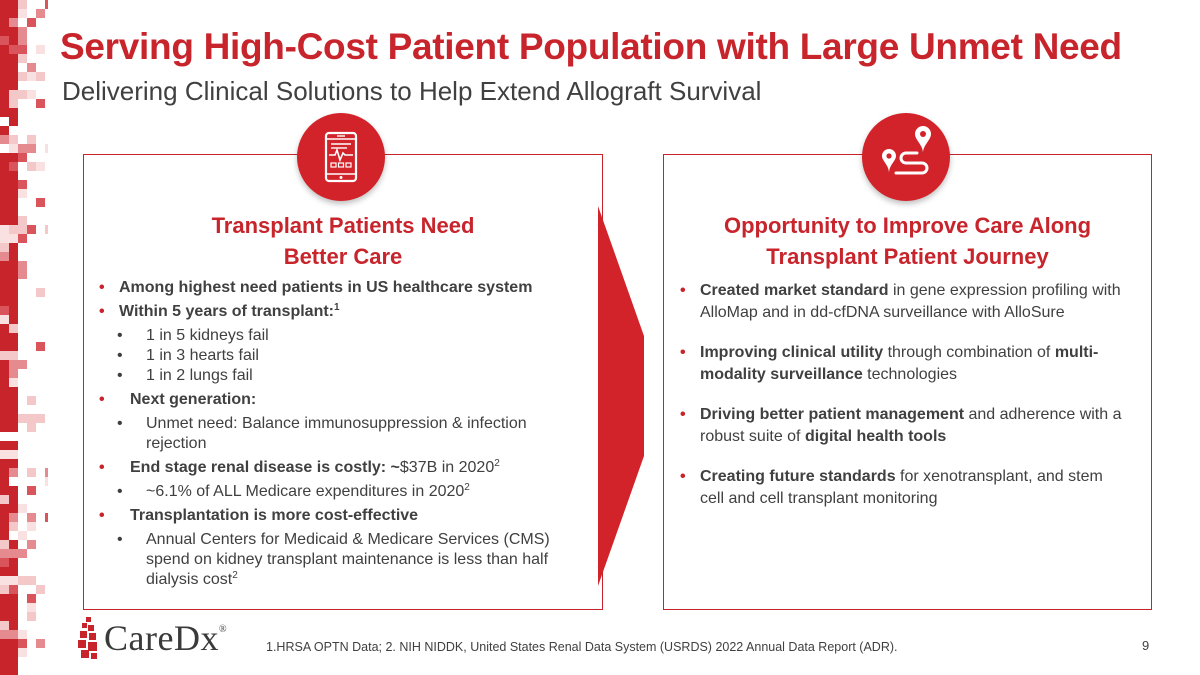 The height and width of the screenshot is (675, 1200). Describe the element at coordinates (339, 312) in the screenshot. I see `list-item: Within 5 years of transplant:1` at that location.